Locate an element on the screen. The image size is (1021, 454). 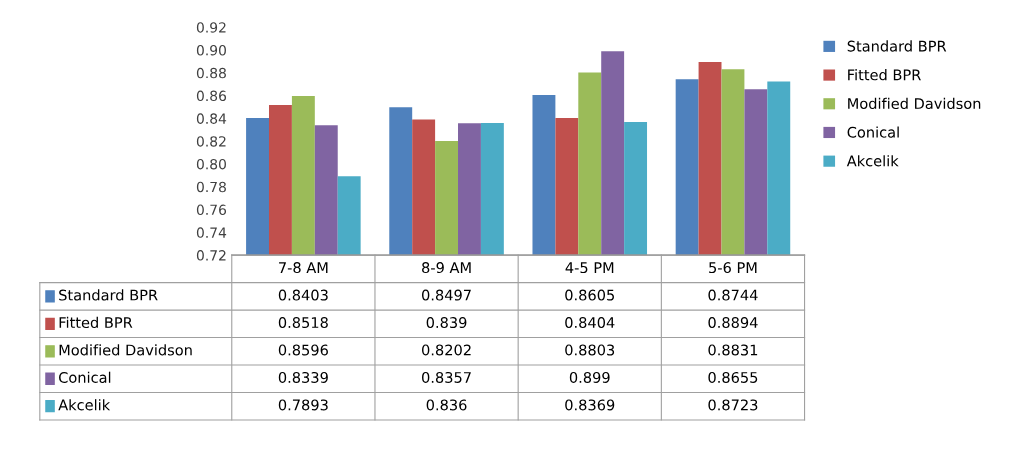
data-label: 0.8803 is located at coordinates (590, 350).